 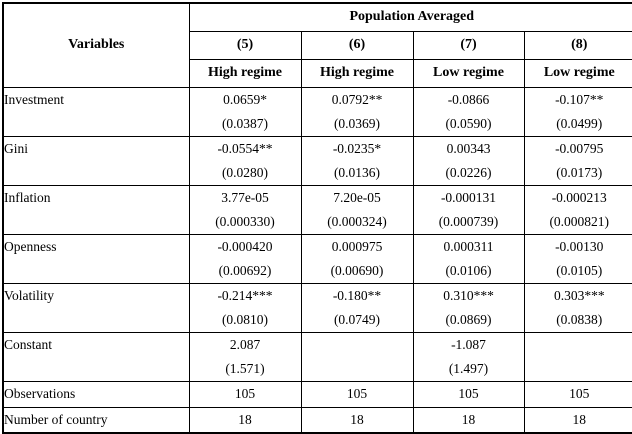 What do you see at coordinates (577, 111) in the screenshot?
I see `coef-cell: -0.107** (0.0499)` at bounding box center [577, 111].